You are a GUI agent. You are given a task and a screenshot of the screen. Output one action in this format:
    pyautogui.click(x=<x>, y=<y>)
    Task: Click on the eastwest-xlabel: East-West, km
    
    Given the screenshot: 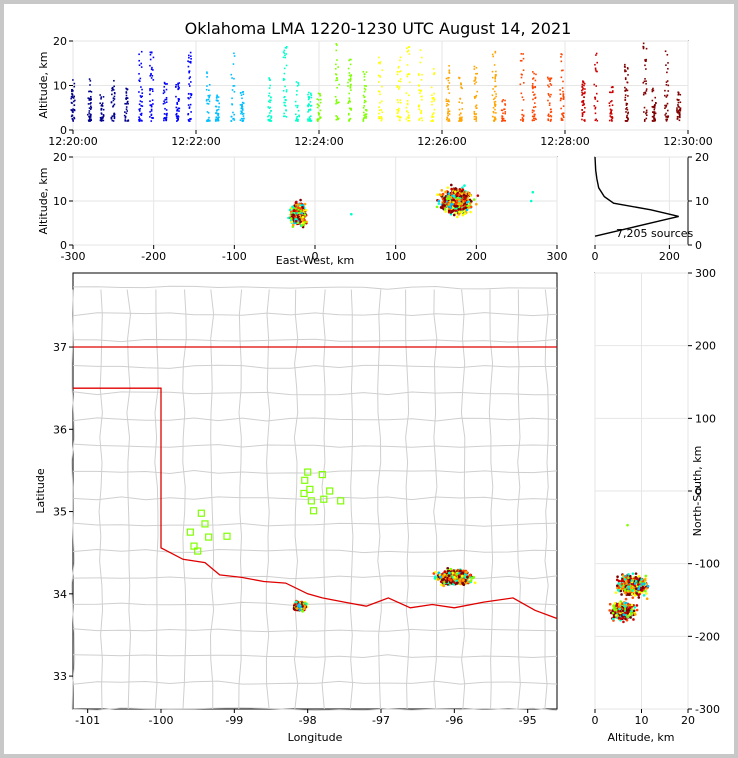 What is the action you would take?
    pyautogui.click(x=315, y=260)
    